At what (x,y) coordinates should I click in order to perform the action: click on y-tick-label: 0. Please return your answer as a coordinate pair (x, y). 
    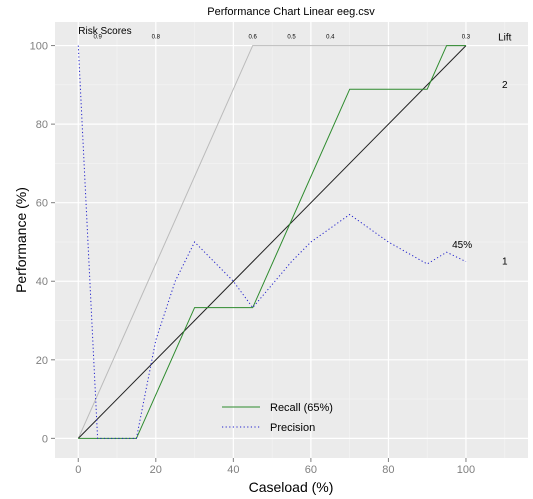
    Looking at the image, I should click on (45, 439).